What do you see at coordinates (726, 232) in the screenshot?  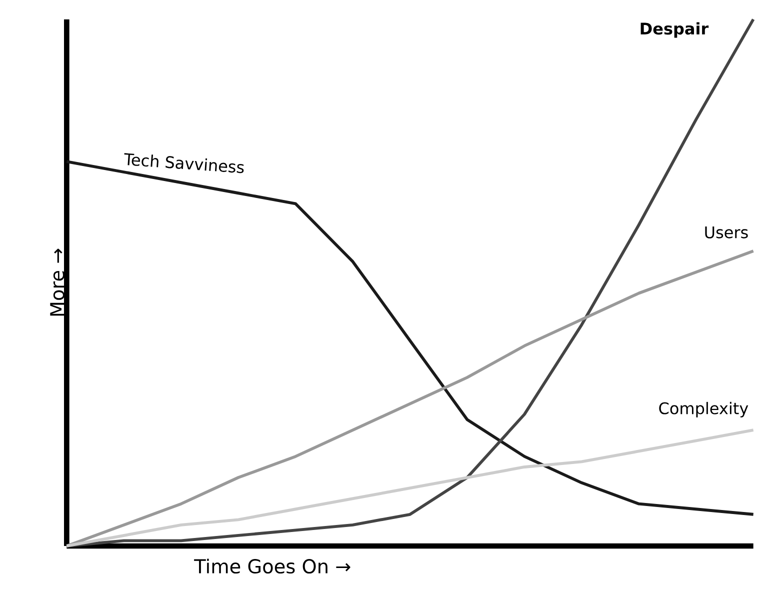 I see `series-label: Users` at bounding box center [726, 232].